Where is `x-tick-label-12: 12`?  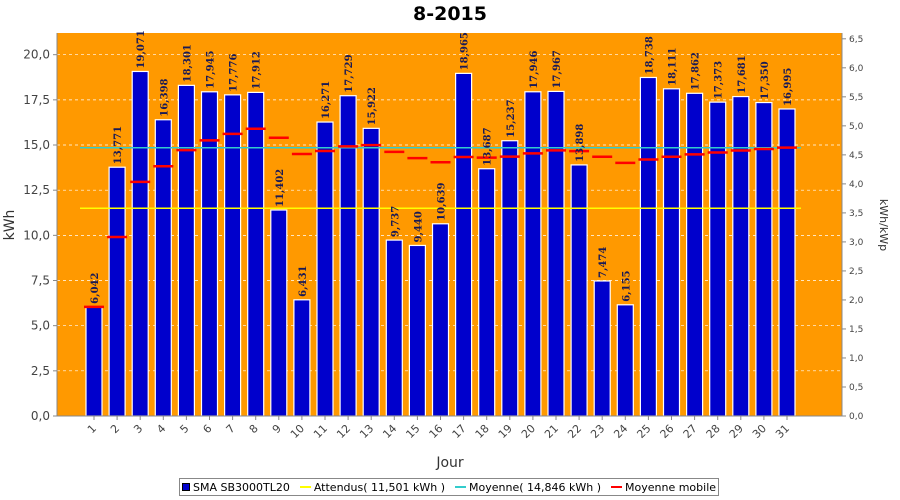
x-tick-label-12: 12 is located at coordinates (343, 431).